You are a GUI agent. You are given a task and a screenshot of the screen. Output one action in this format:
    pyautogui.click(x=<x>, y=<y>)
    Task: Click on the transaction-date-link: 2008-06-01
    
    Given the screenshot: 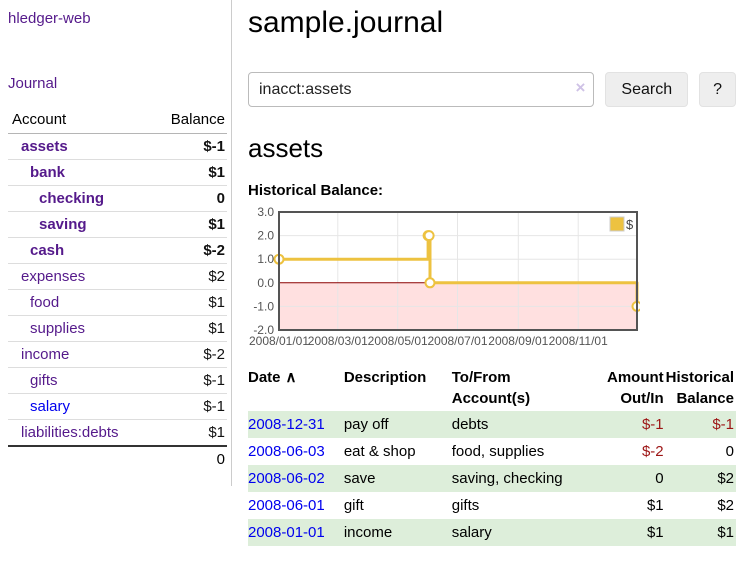 What is the action you would take?
    pyautogui.click(x=286, y=505)
    